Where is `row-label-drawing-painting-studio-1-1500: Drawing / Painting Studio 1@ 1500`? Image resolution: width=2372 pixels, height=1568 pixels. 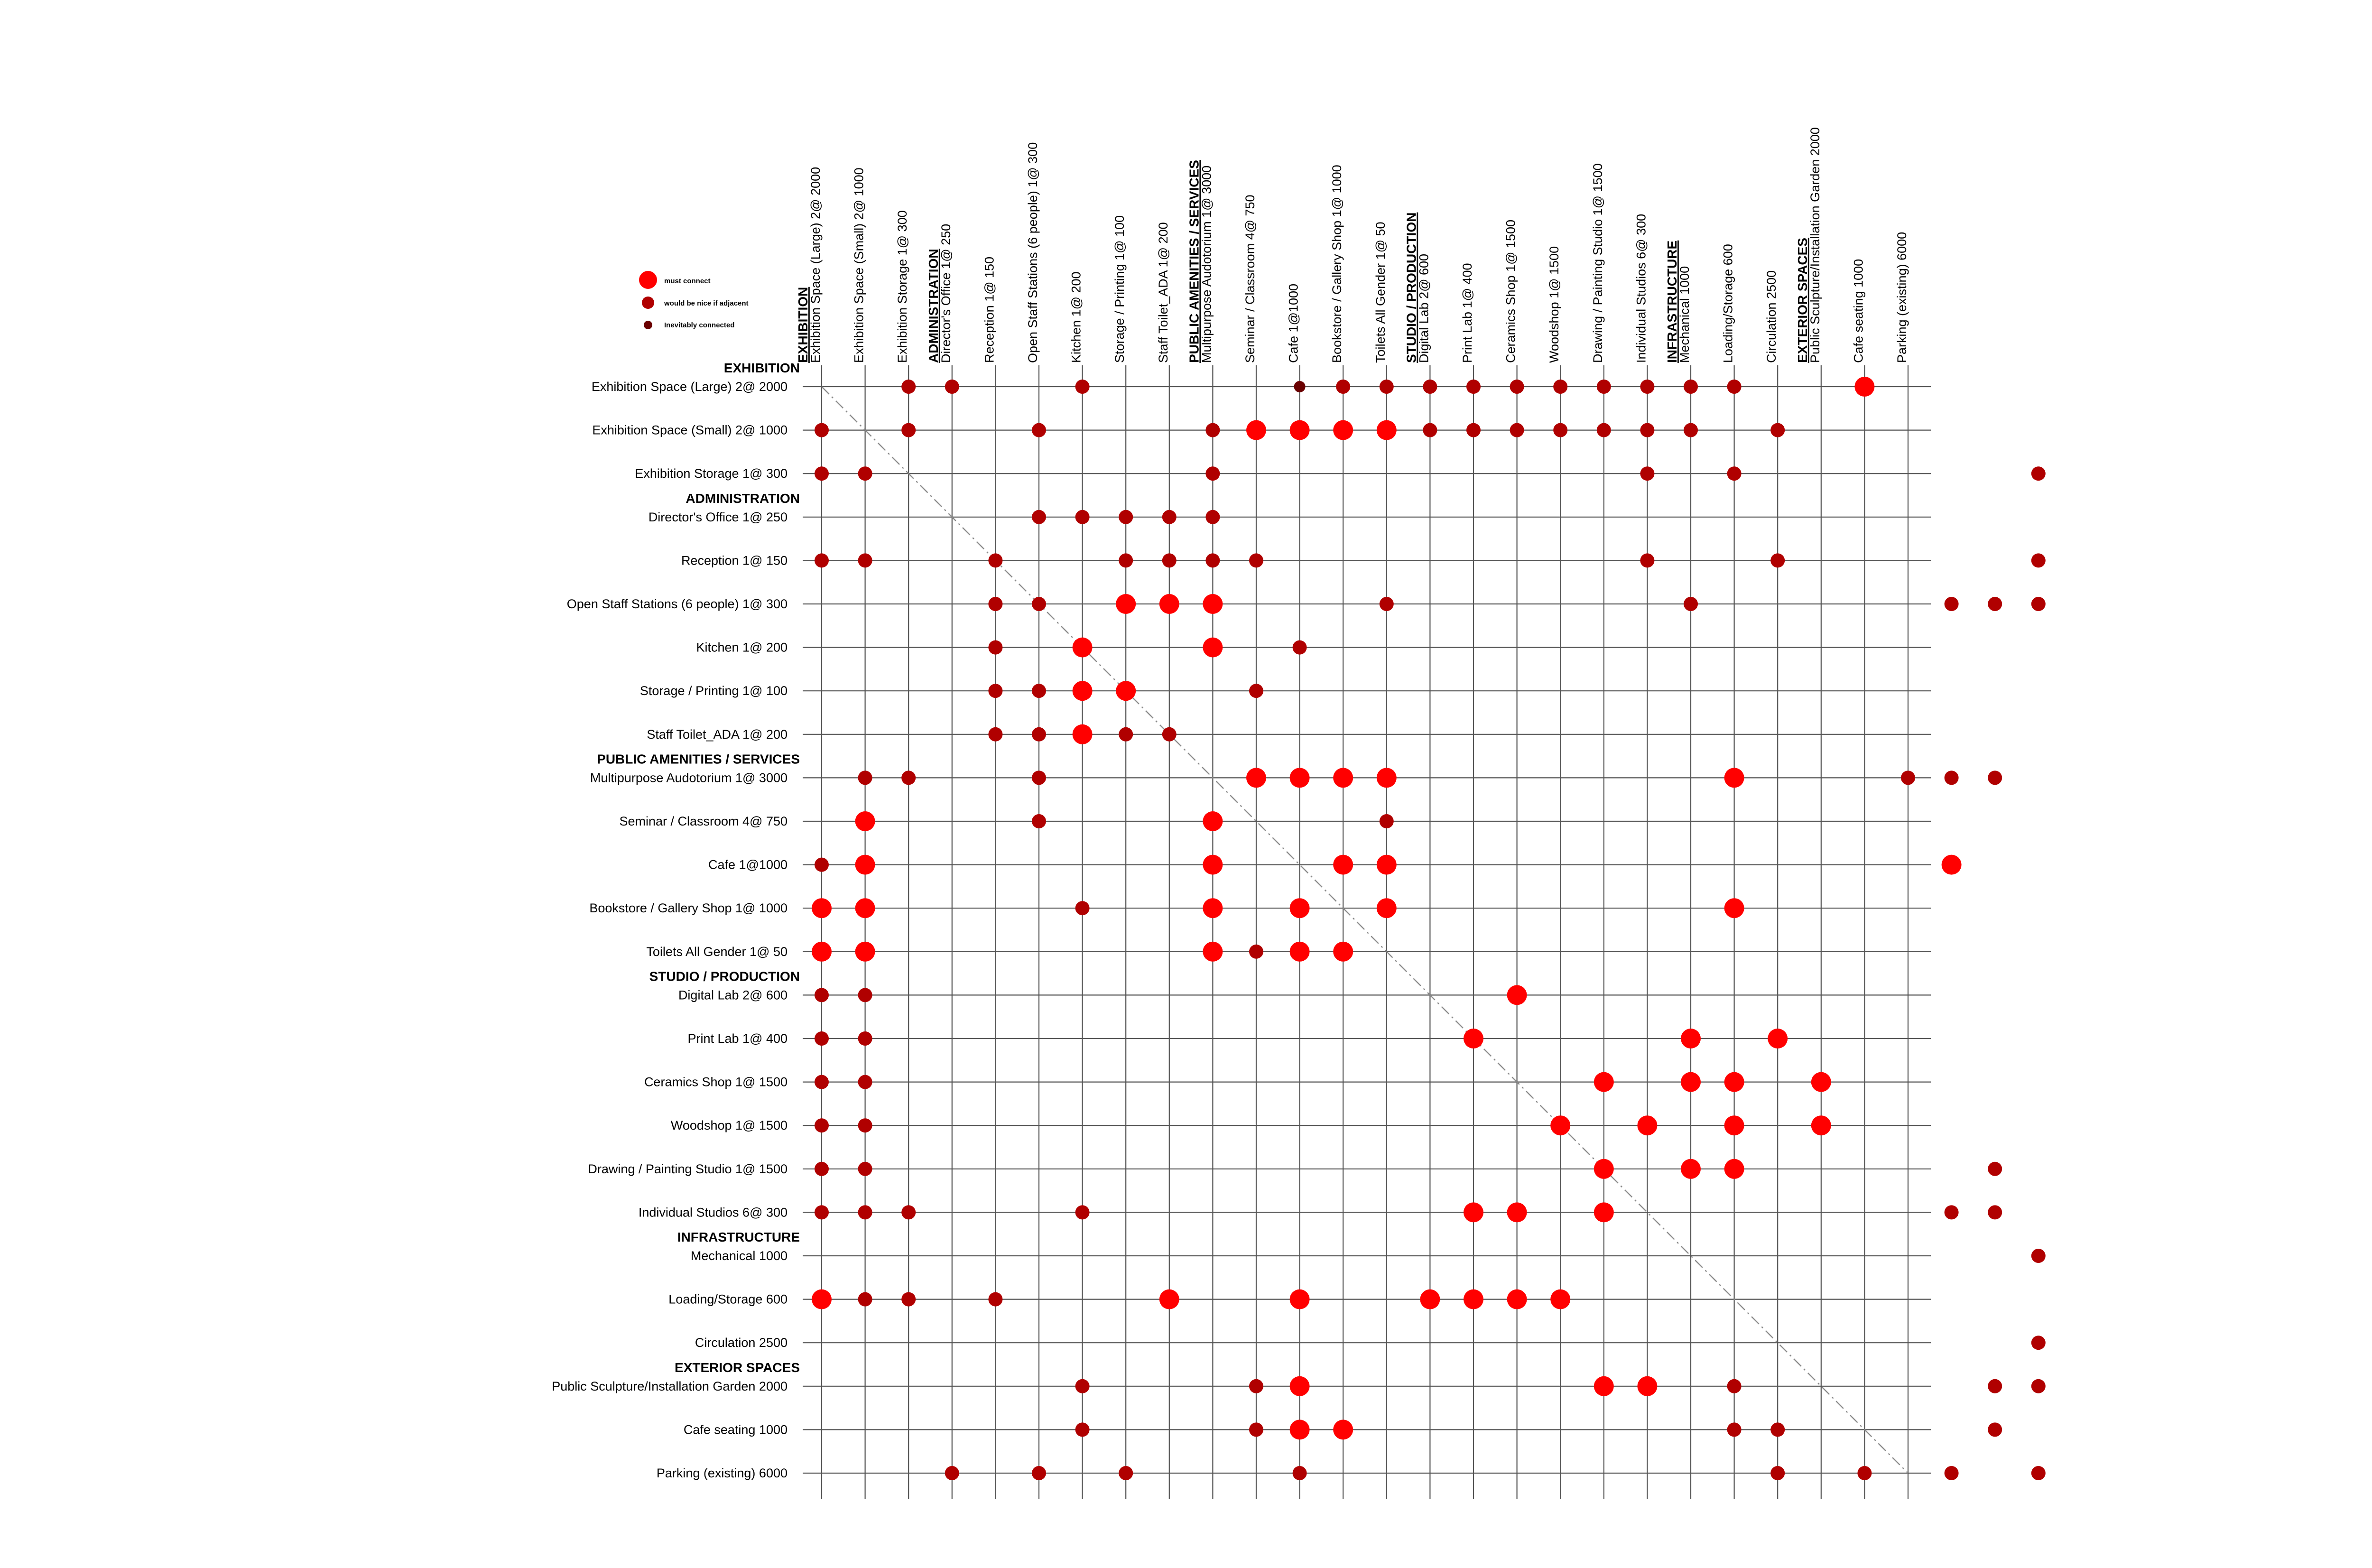
row-label-drawing-painting-studio-1-1500: Drawing / Painting Studio 1@ 1500 is located at coordinates (688, 1169).